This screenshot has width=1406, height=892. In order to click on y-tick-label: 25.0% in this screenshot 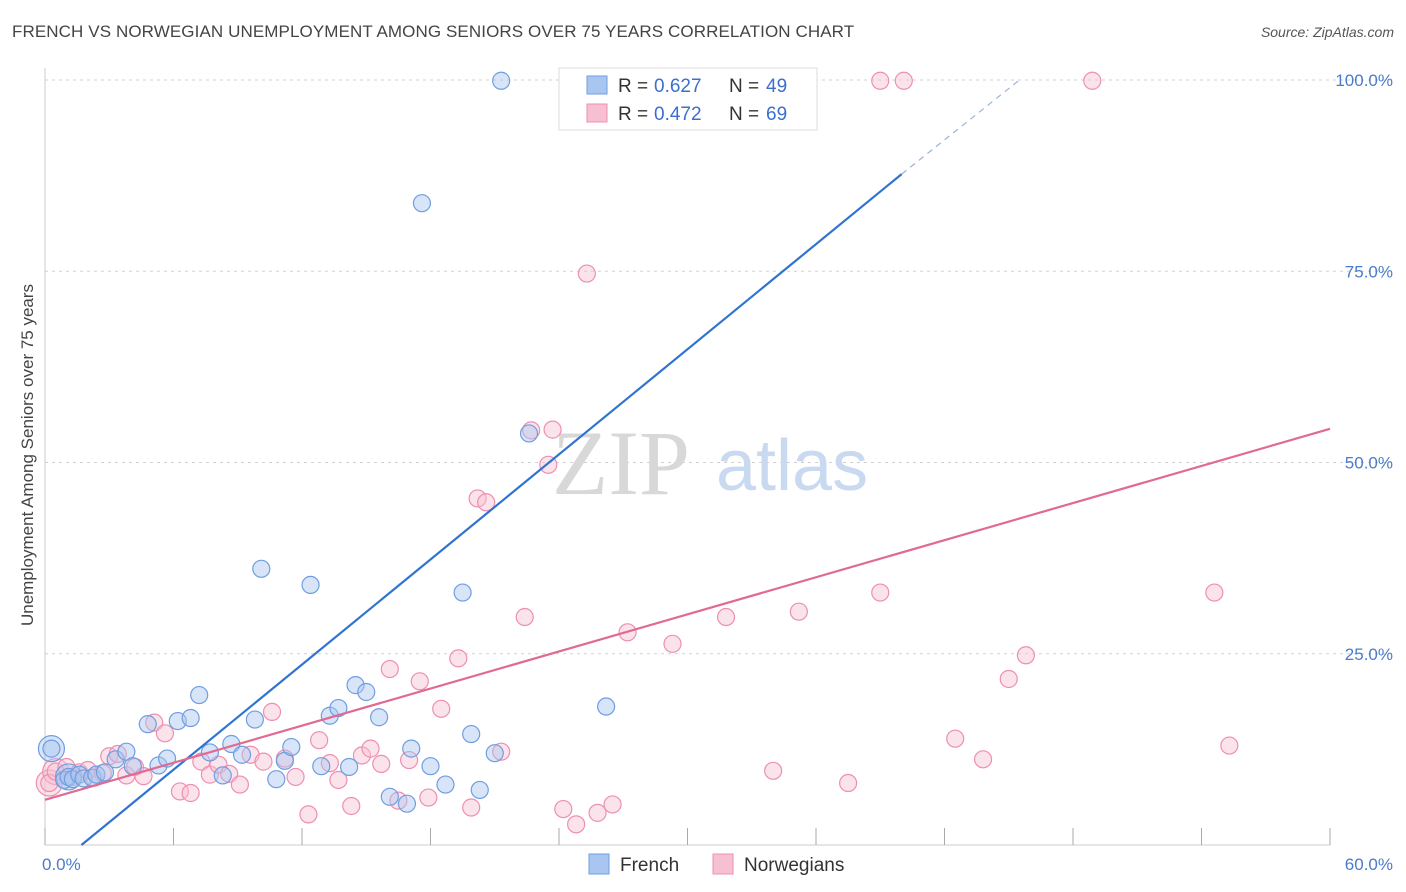, I will do `click(1369, 654)`.